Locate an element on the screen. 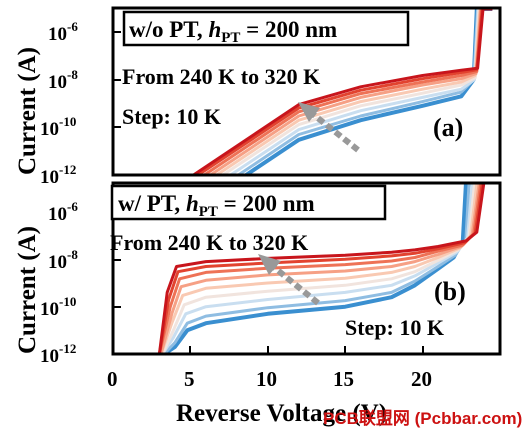 The height and width of the screenshot is (431, 525). panel-b-x-ticks is located at coordinates (268, 350).